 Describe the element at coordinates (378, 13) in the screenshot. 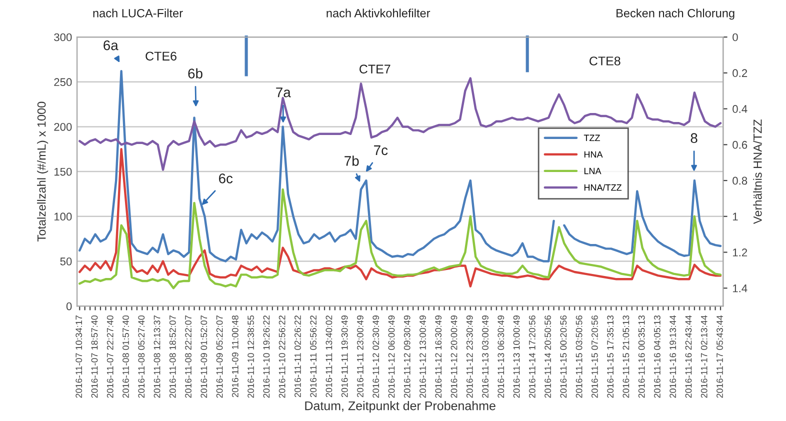

I see `text: nach Aktivkohlefilter` at that location.